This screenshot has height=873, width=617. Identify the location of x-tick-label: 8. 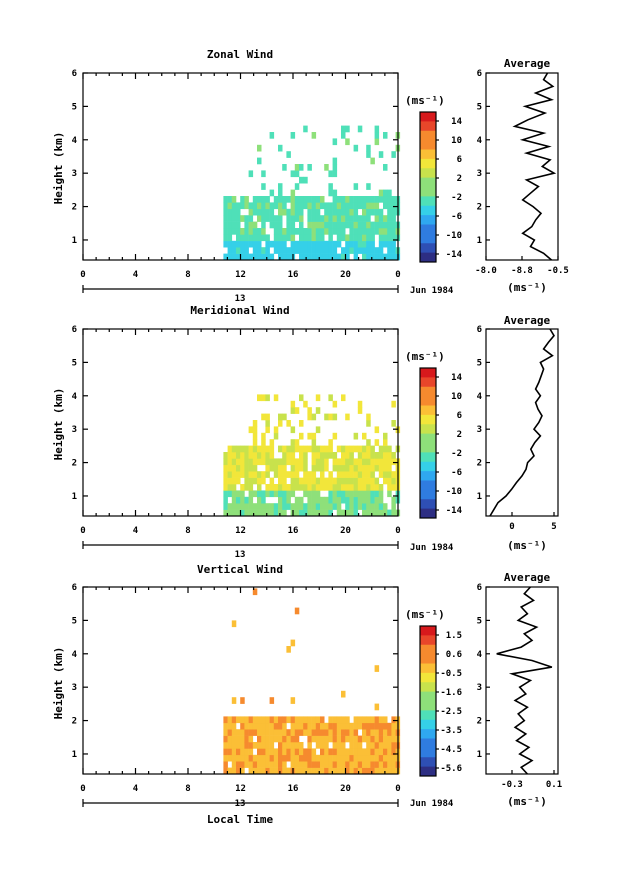
(187, 789).